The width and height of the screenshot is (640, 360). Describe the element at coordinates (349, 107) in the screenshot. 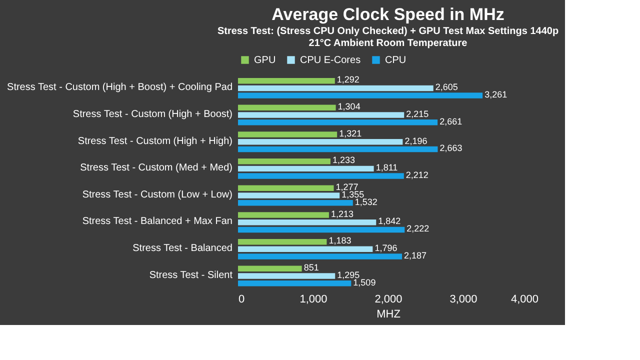

I see `data-label: 1,304` at that location.